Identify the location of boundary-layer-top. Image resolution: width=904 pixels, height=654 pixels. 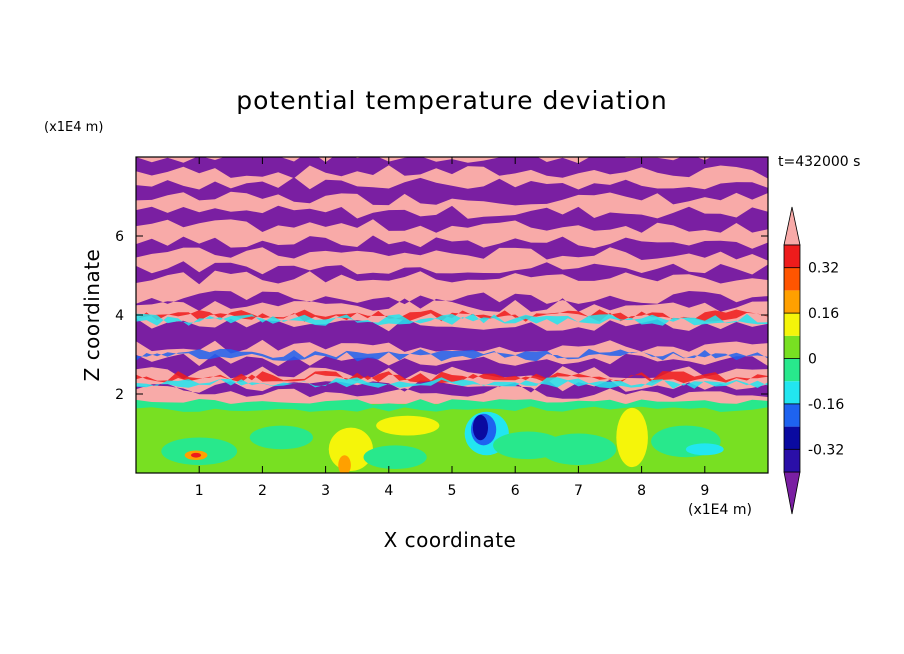
(452, 405).